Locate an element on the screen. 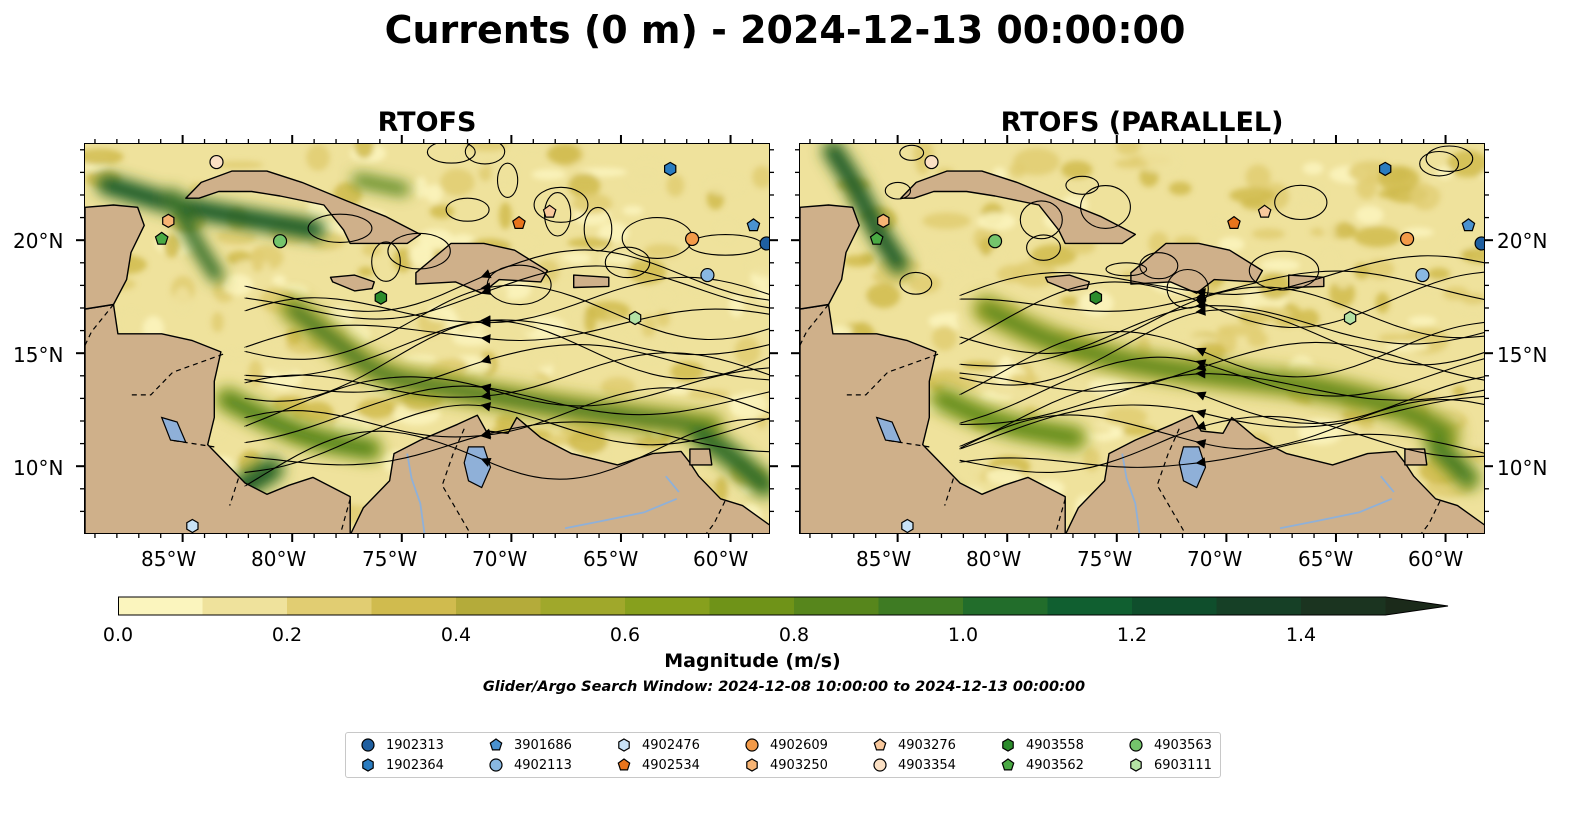  yucatan-land is located at coordinates (115, 257).